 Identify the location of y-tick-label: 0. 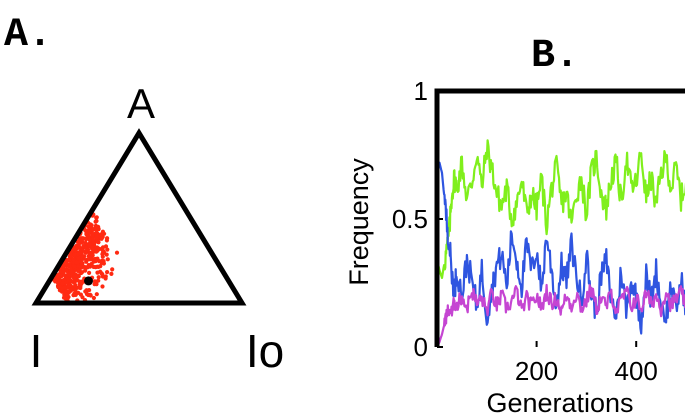
(421, 347).